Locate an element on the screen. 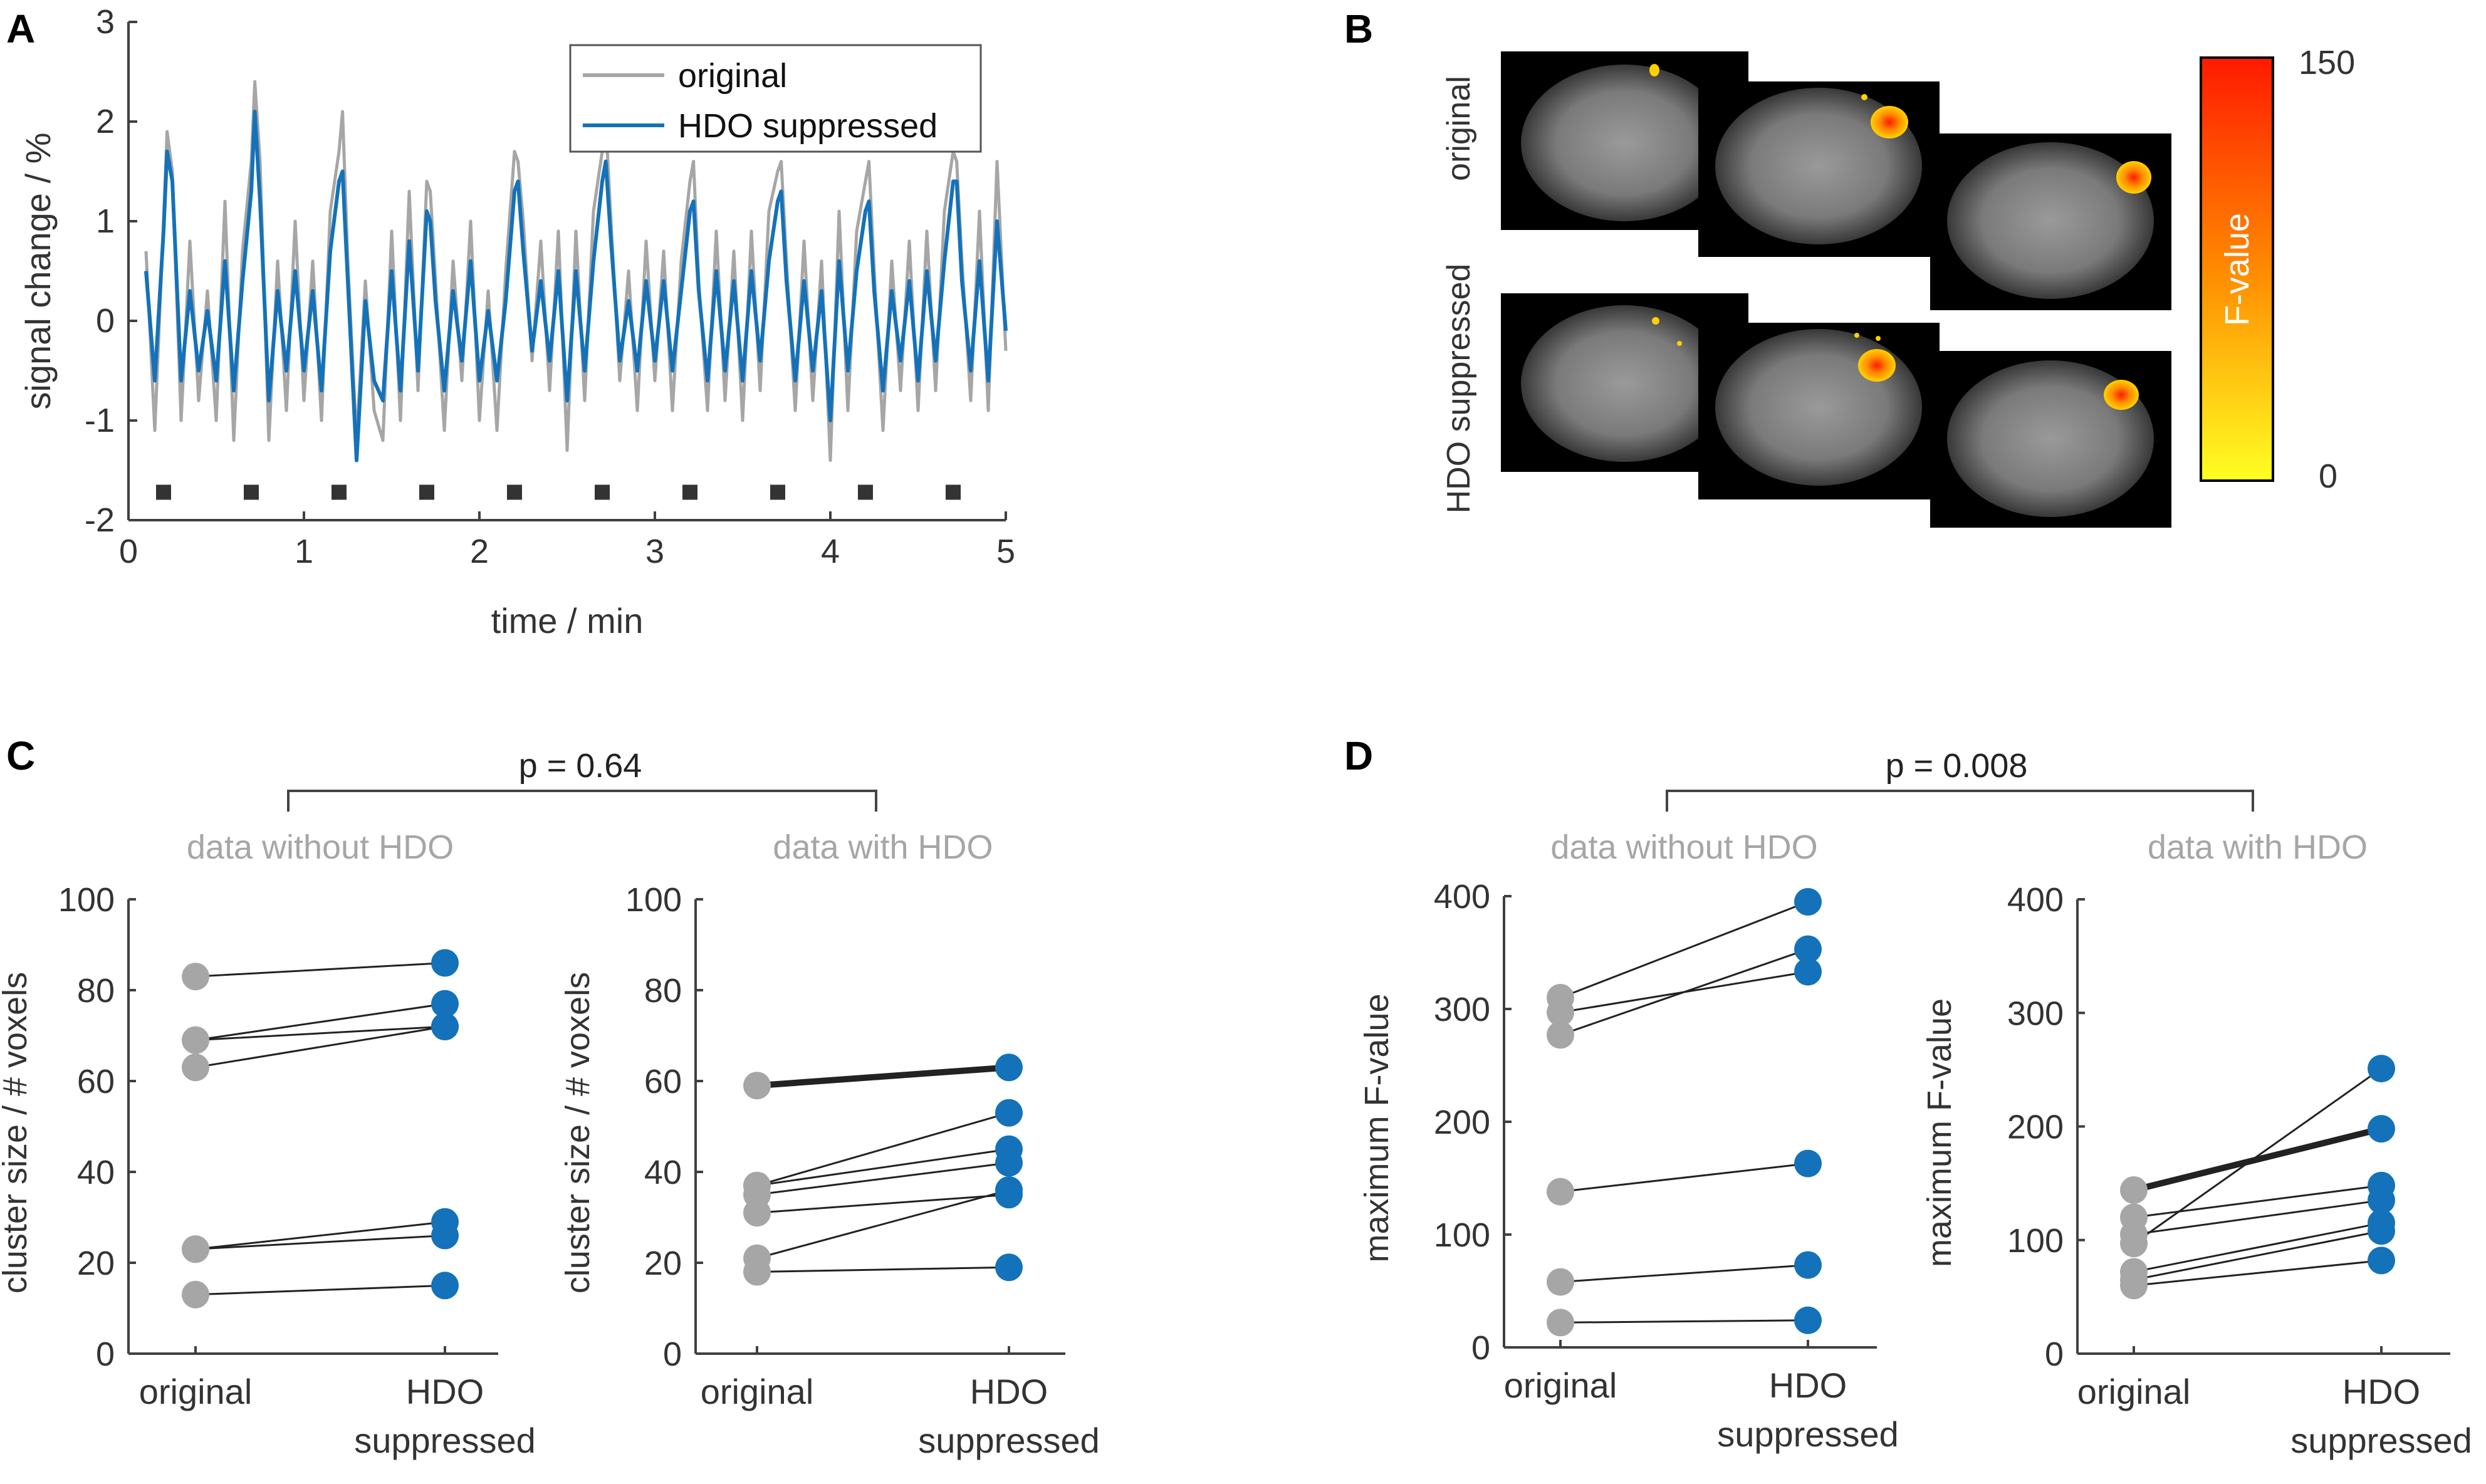 This screenshot has width=2486, height=1484. panel-letter-b: B is located at coordinates (1358, 28).